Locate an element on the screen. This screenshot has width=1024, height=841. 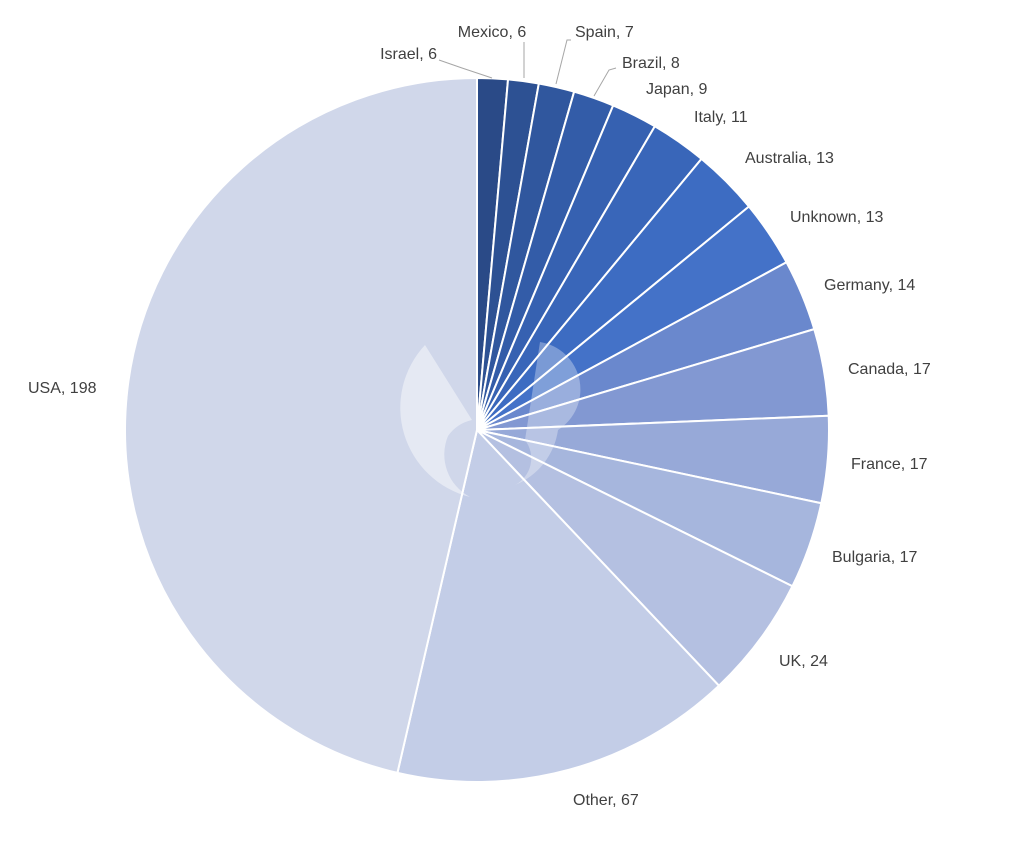
data-label-spain: Spain, 7 is located at coordinates (604, 32).